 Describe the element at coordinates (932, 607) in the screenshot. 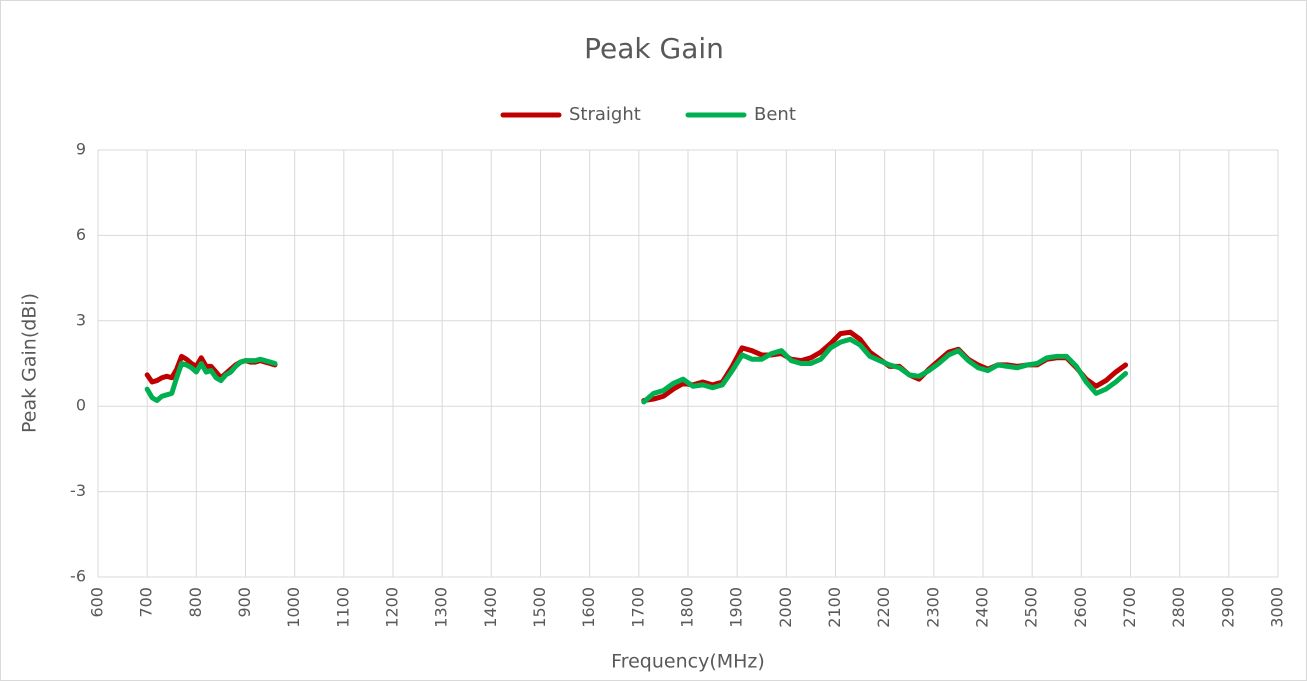

I see `x-tick-label: 2300` at that location.